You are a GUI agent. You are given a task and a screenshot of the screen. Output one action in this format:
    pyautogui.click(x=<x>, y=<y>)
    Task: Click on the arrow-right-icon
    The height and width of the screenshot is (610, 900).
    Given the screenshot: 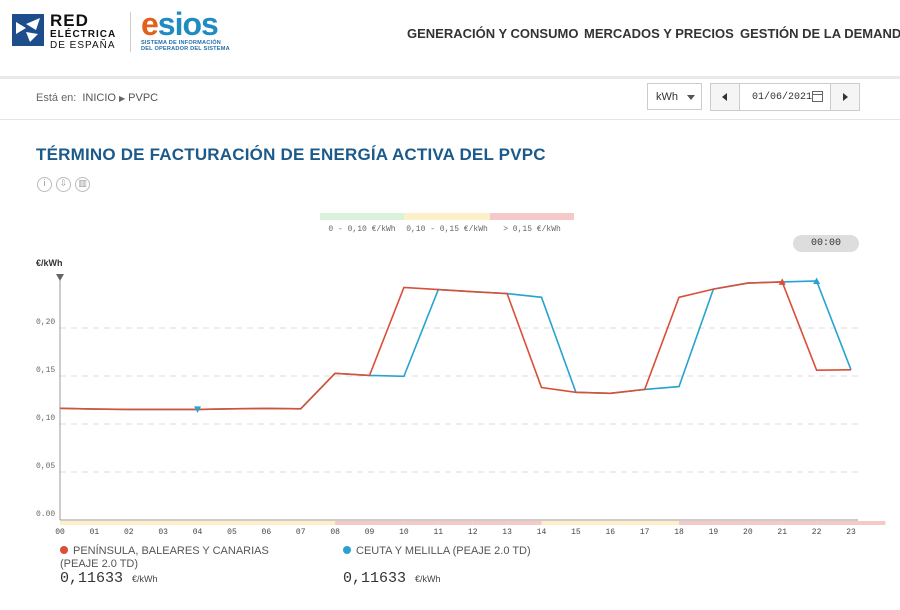 What is the action you would take?
    pyautogui.click(x=845, y=97)
    